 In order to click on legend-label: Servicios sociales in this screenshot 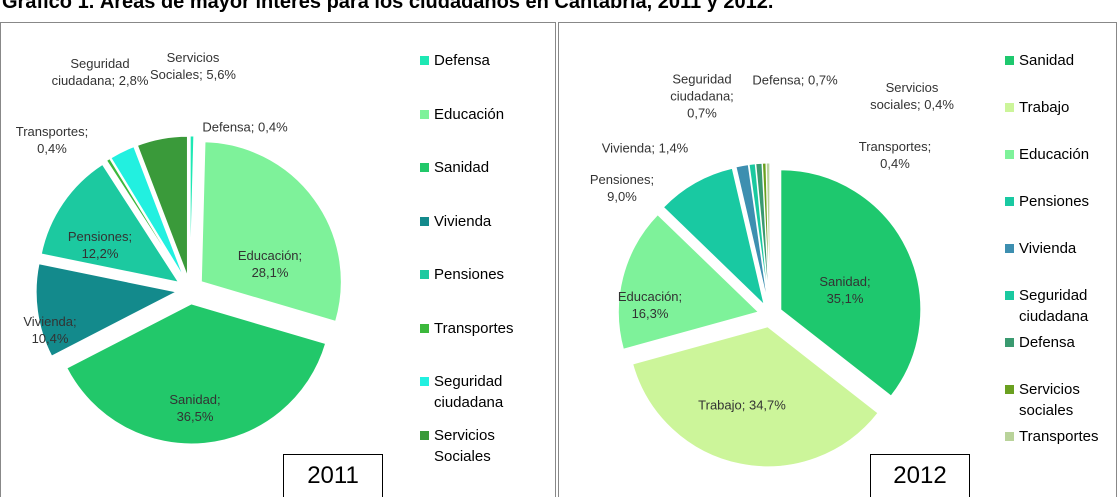, I will do `click(1049, 400)`.